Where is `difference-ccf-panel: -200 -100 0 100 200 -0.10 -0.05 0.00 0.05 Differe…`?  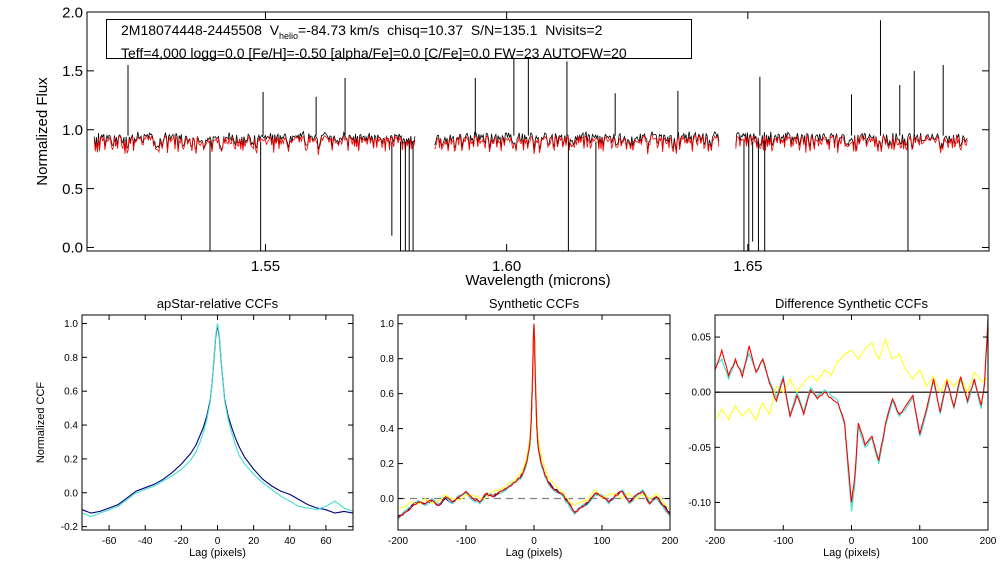
difference-ccf-panel: -200 -100 0 100 200 -0.10 -0.05 0.00 0.05 Differe… is located at coordinates (842, 427).